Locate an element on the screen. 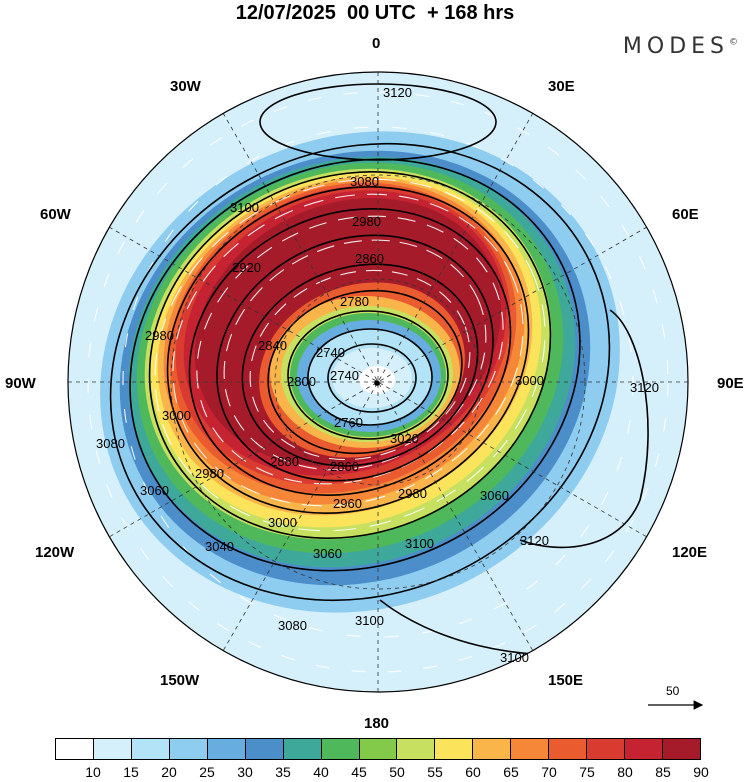 The image size is (750, 782). colorbar-tick-label: 75 is located at coordinates (587, 772).